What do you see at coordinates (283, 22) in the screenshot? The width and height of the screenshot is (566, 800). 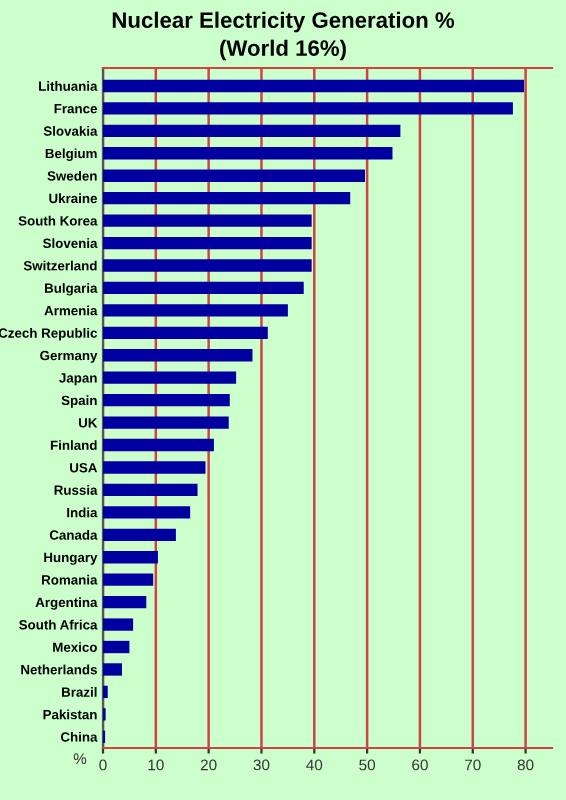 I see `chart-title: Nuclear Electricity Generation %` at bounding box center [283, 22].